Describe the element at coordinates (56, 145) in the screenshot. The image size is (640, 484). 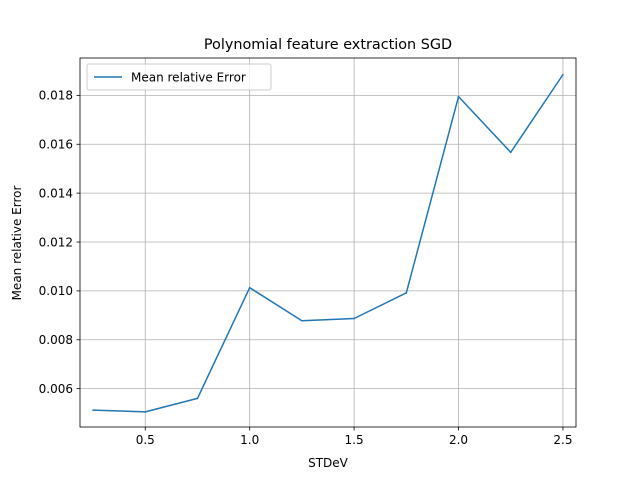
I see `y-tick-label: 0.016` at that location.